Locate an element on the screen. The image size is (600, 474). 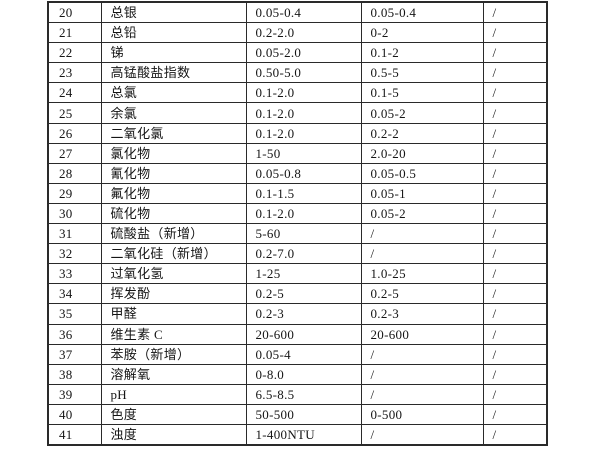
table-cell-parameter: 锑 is located at coordinates (173, 53).